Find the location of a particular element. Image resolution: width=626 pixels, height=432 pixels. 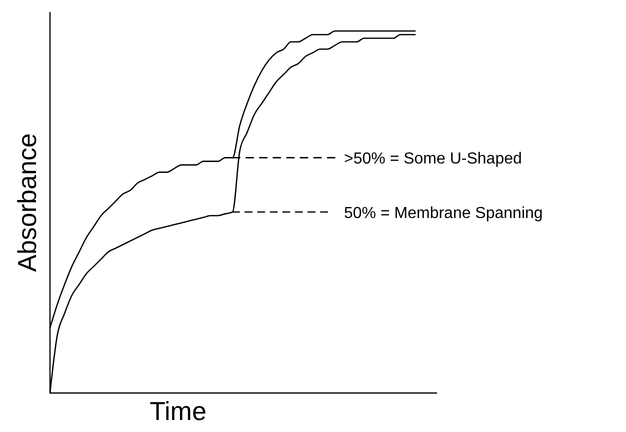

annotation: >50% = Some U-Shaped is located at coordinates (433, 159).